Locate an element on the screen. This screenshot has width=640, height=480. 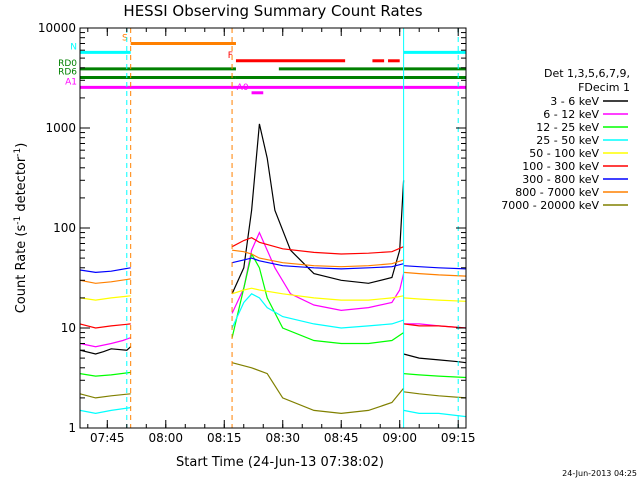
flag-bars-layer: SNFRD0RD6A0A1 is located at coordinates (262, 64).